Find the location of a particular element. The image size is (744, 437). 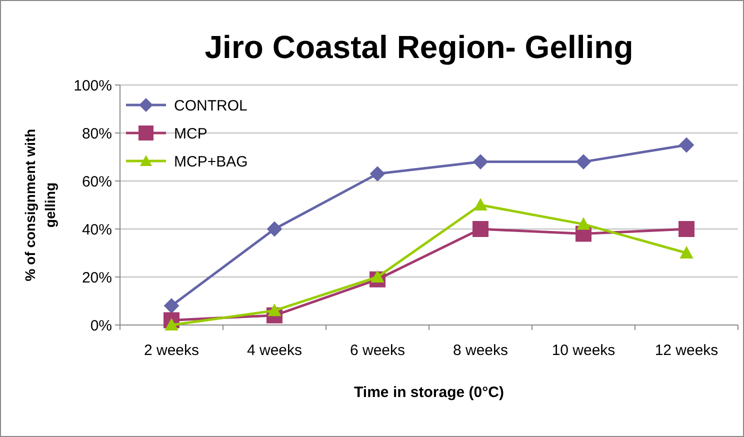

x-axis-title: Time in storage (0°C) is located at coordinates (429, 392).